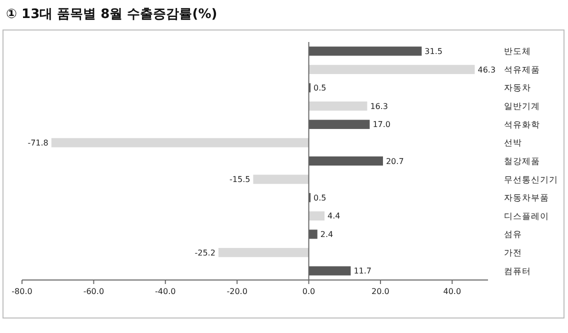 This screenshot has height=333, width=568. Describe the element at coordinates (334, 216) in the screenshot. I see `data-label: 4.4` at that location.